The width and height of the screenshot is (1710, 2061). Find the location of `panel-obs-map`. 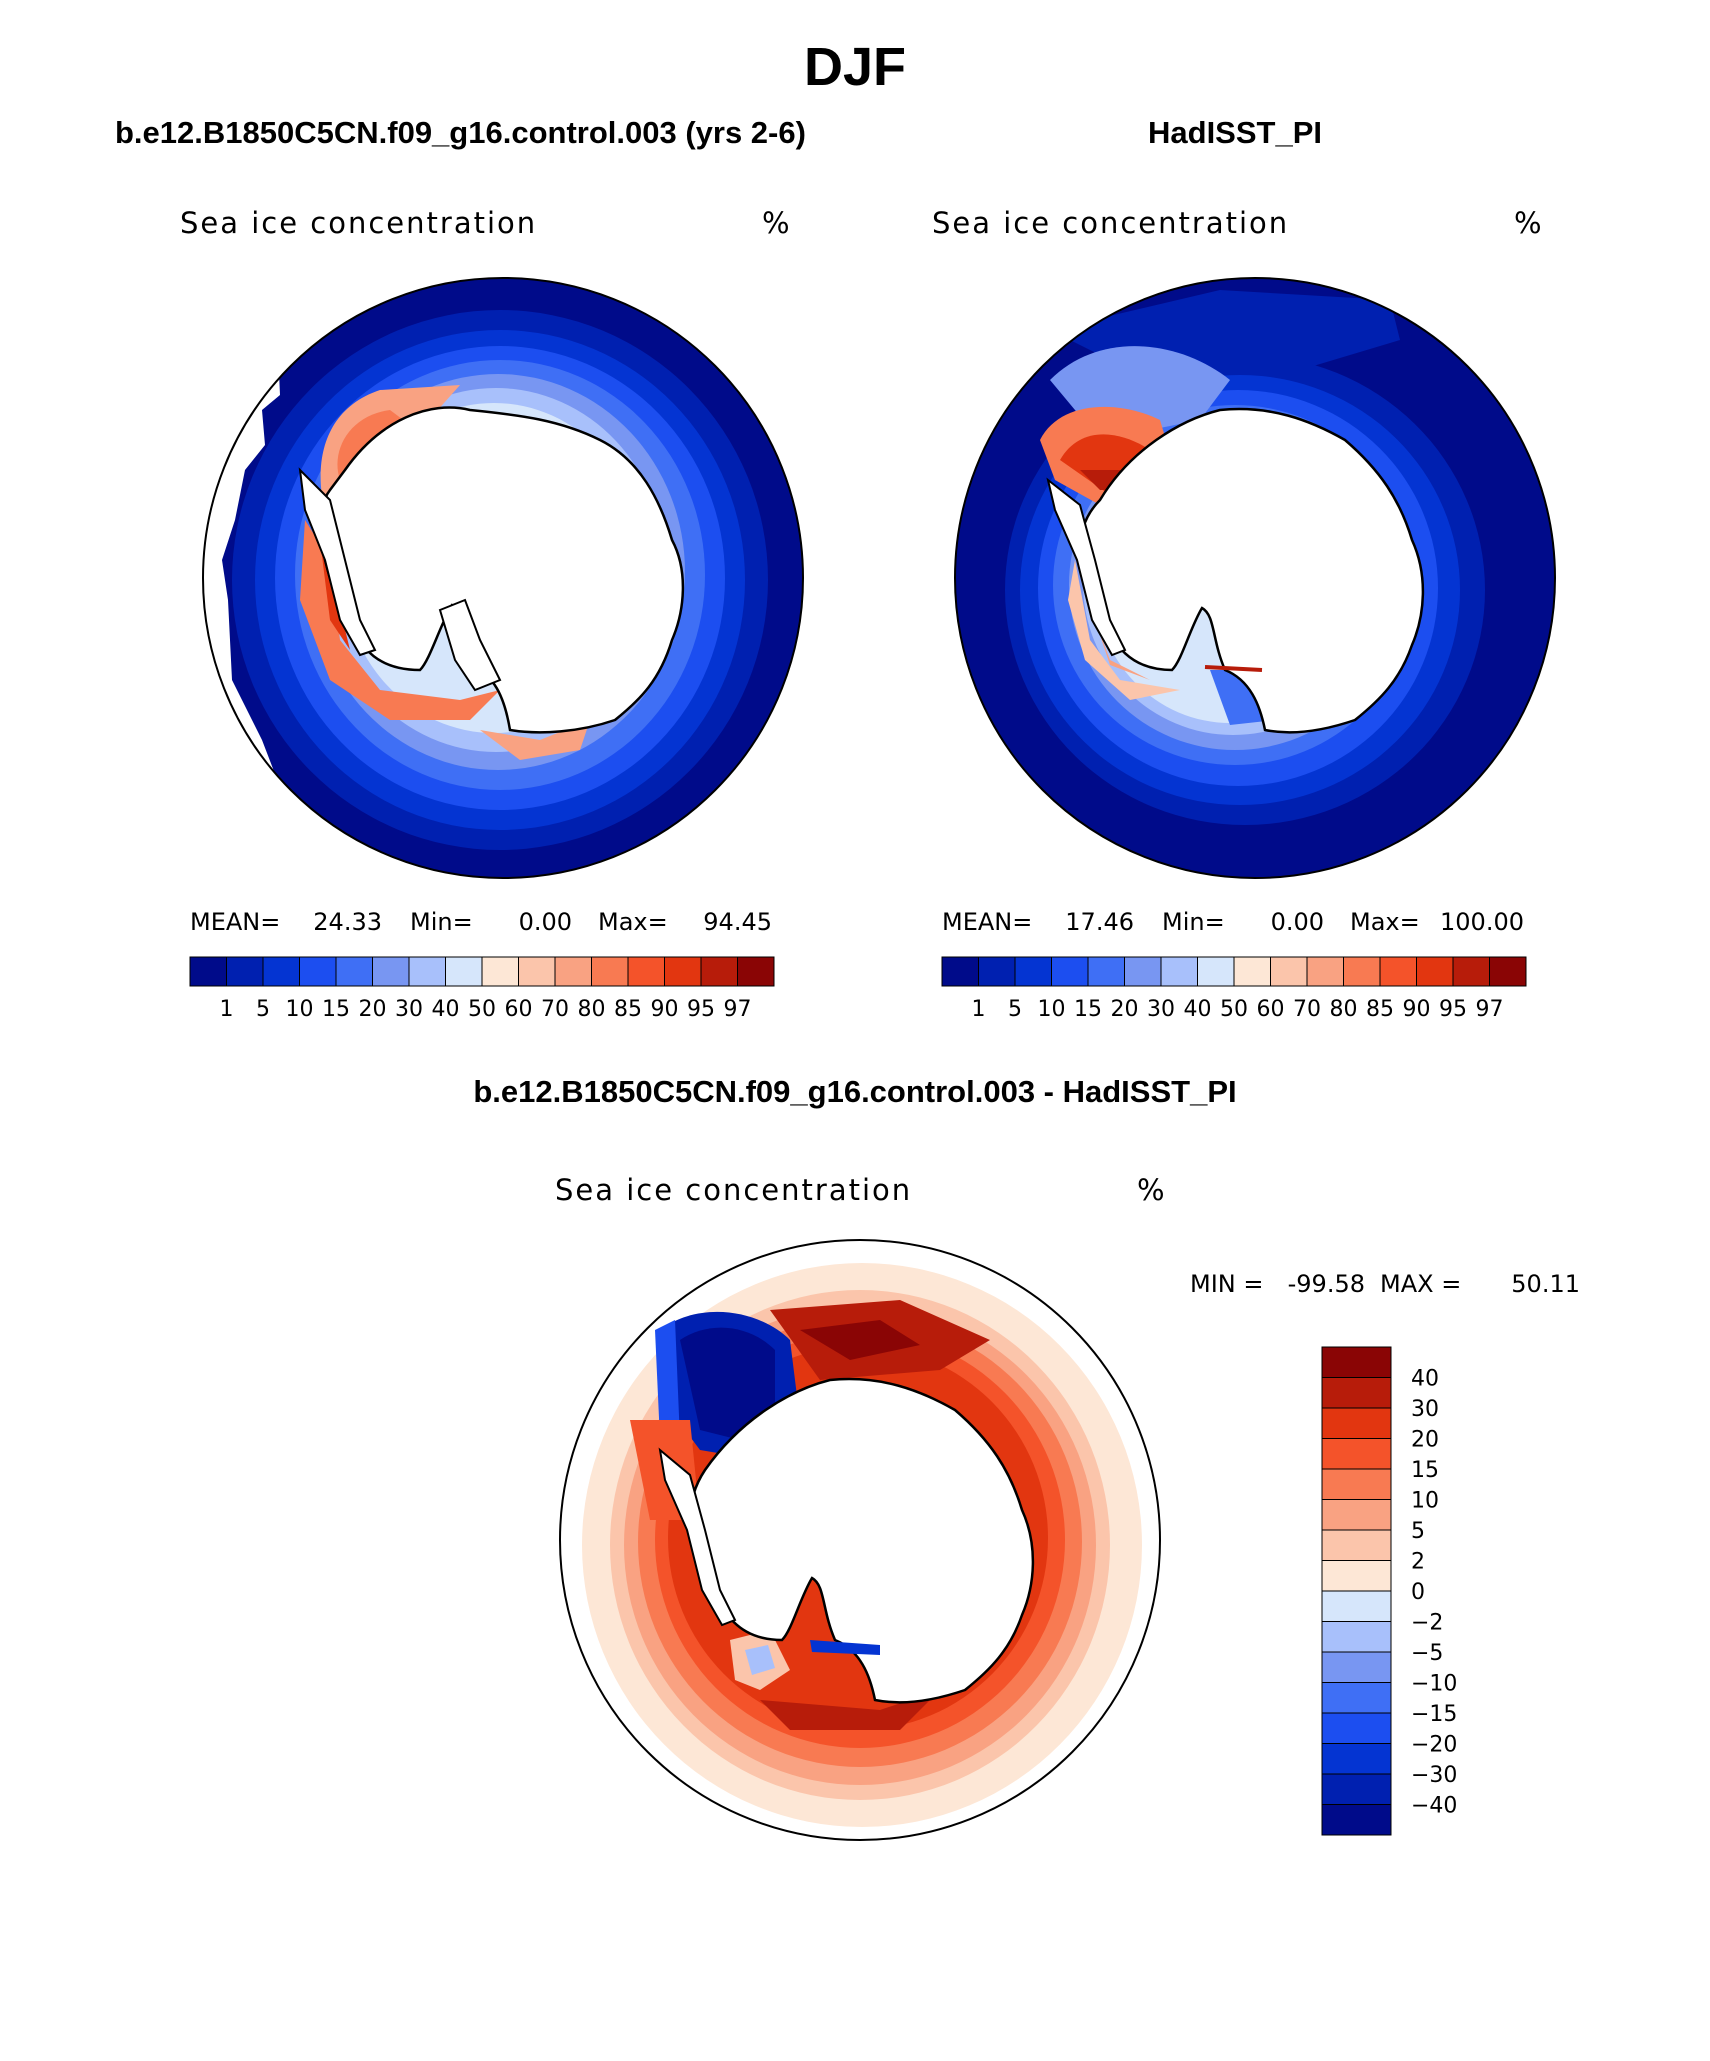

panel-obs-map is located at coordinates (1255, 578).